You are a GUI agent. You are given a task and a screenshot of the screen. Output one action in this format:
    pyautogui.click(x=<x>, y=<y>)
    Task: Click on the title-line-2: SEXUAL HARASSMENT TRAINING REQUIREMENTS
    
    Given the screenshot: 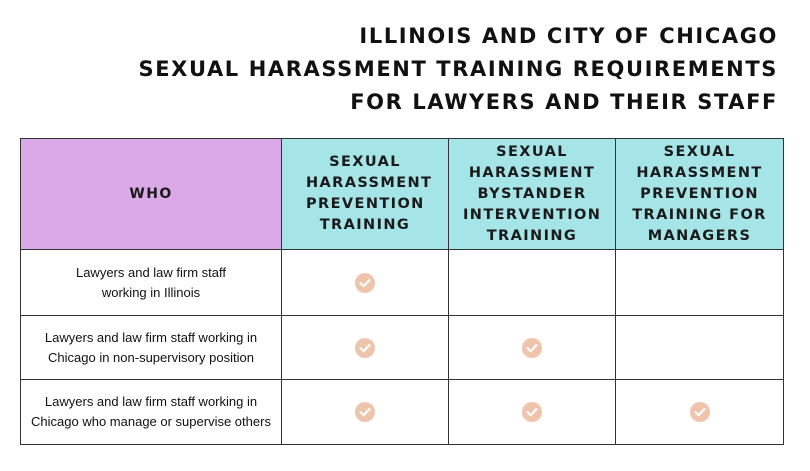 What is the action you would take?
    pyautogui.click(x=458, y=69)
    